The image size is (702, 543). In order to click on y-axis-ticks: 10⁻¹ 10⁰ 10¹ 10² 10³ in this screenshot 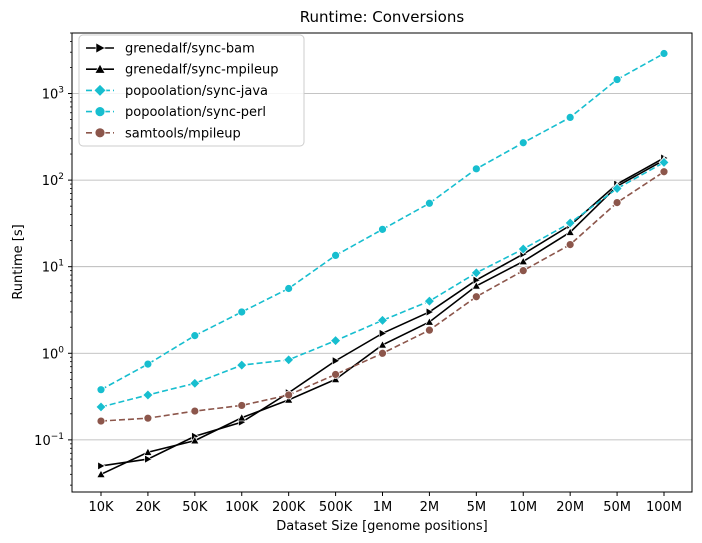, I will do `click(53, 259)`.